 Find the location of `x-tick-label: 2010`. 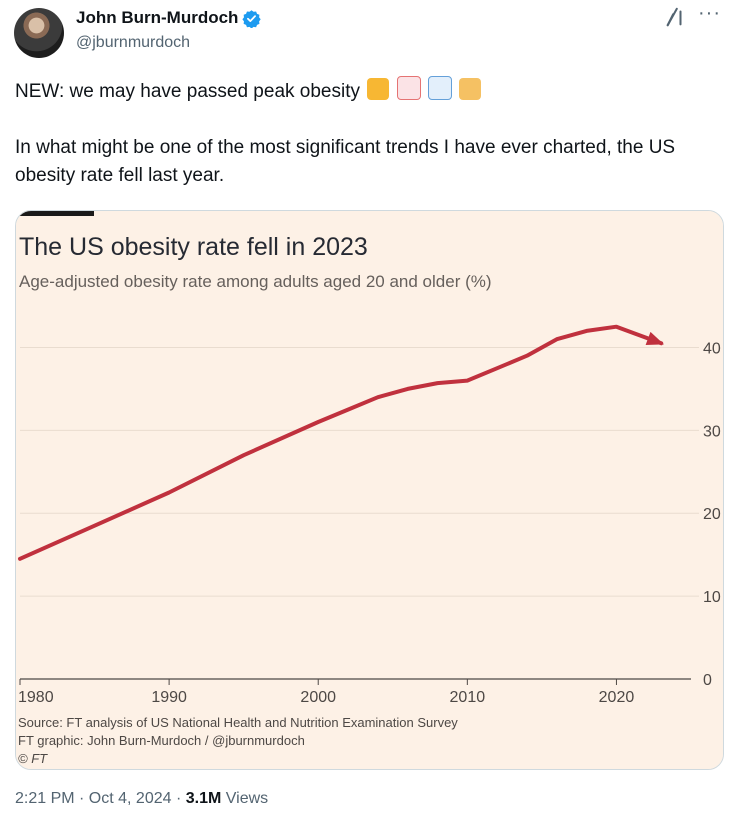

x-tick-label: 2010 is located at coordinates (468, 697).